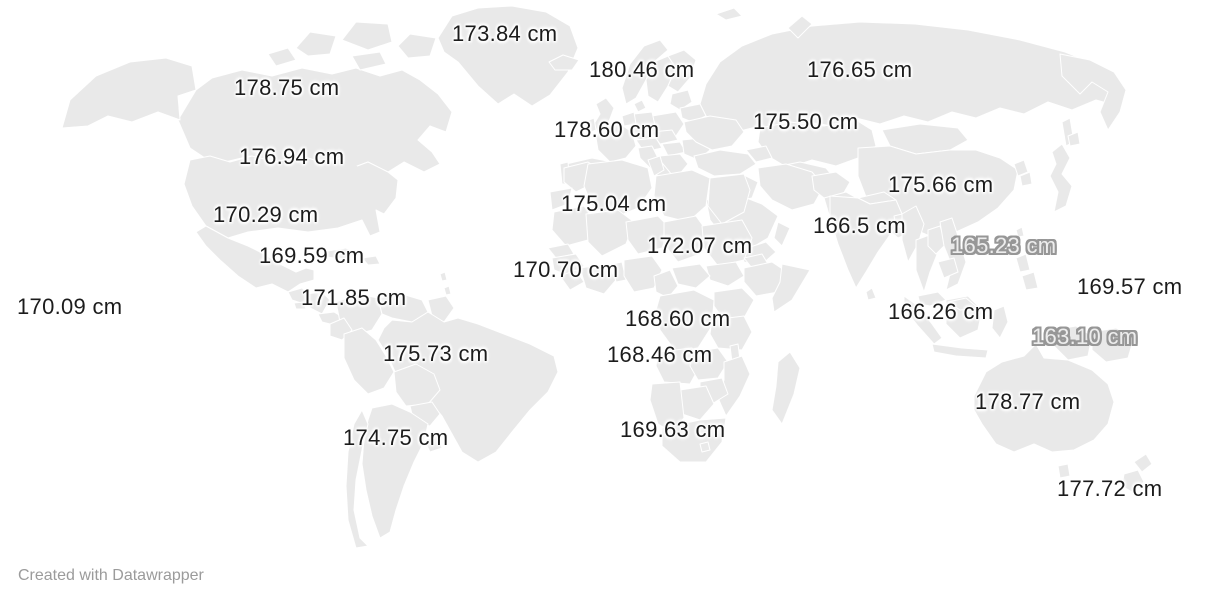  Describe the element at coordinates (1130, 286) in the screenshot. I see `country-label: 169.57 cm` at that location.